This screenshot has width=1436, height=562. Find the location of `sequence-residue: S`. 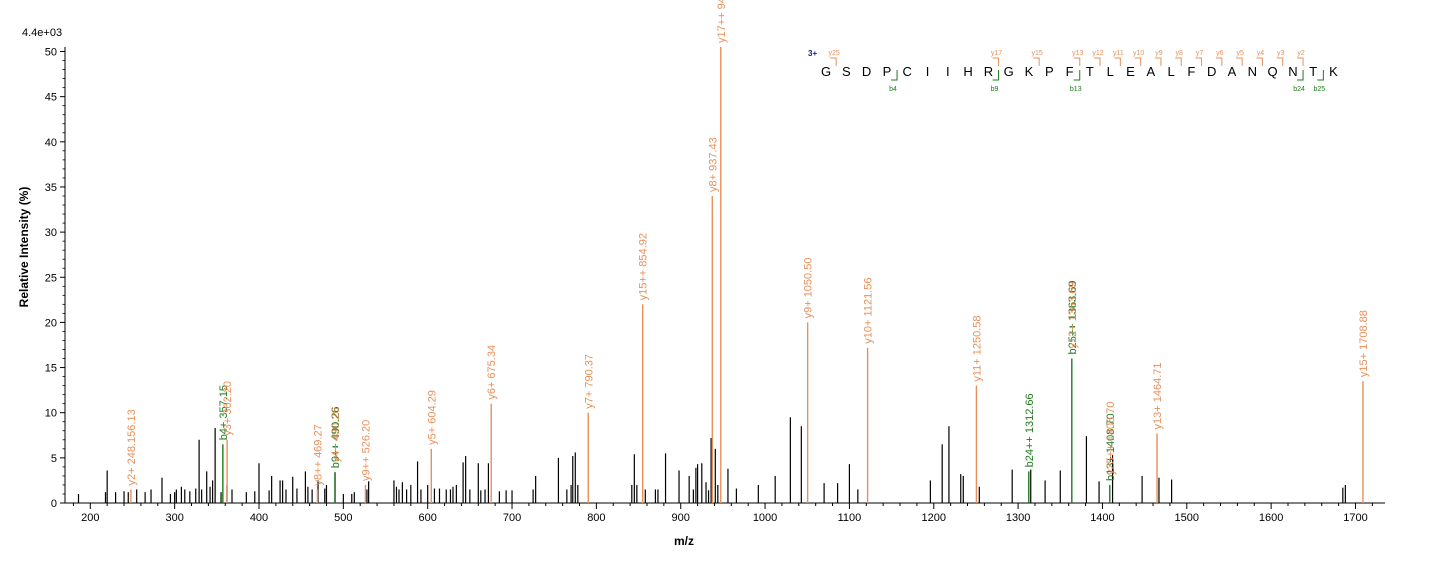

sequence-residue: S is located at coordinates (846, 71).